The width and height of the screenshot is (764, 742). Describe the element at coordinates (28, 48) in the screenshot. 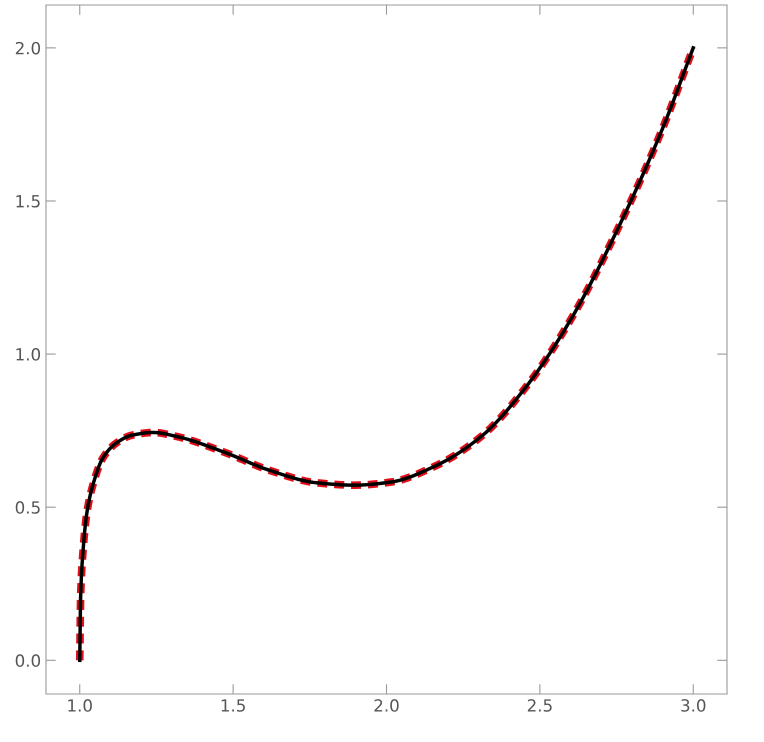

I see `y-tick-label: 2.0` at that location.